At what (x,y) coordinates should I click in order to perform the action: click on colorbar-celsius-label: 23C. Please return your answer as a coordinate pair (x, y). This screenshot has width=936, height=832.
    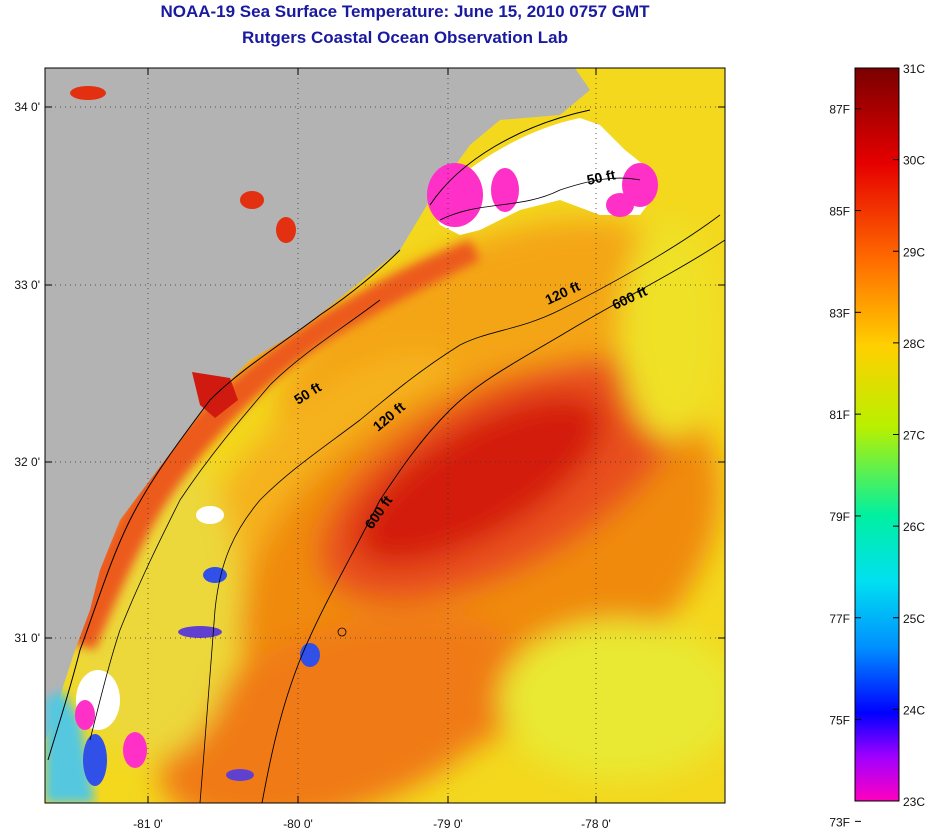
    Looking at the image, I should click on (914, 802).